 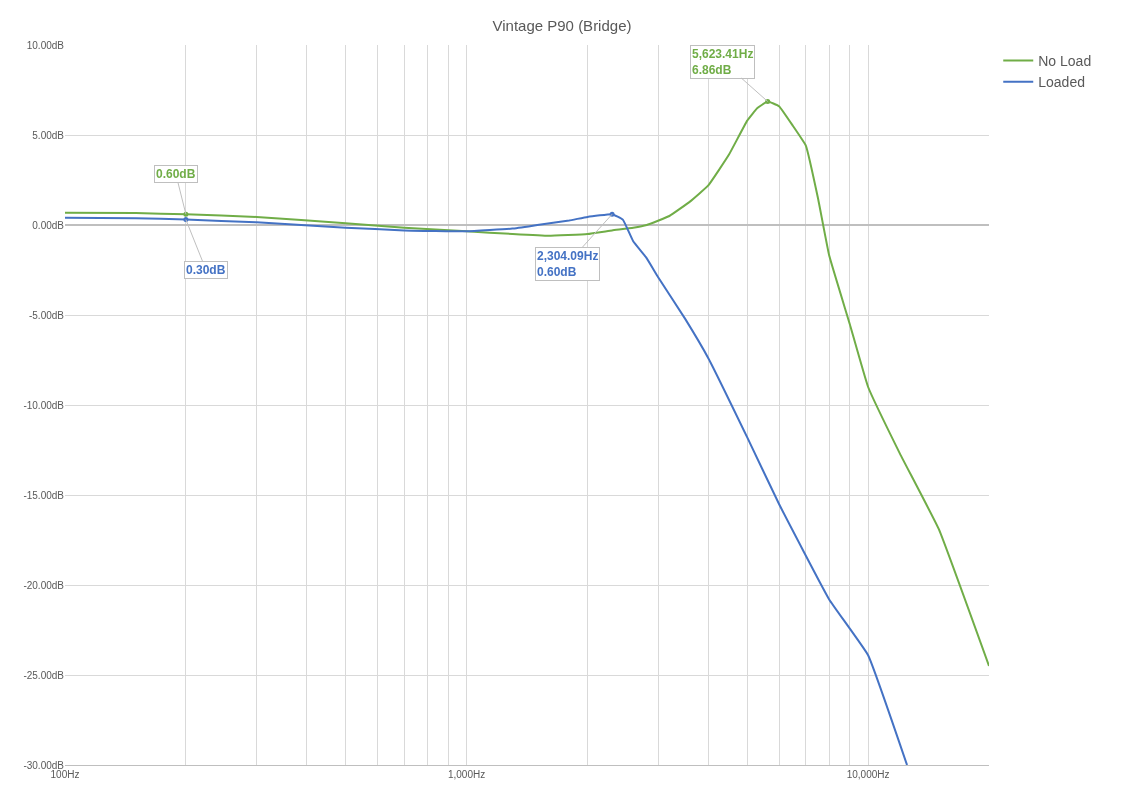 What do you see at coordinates (466, 774) in the screenshot?
I see `x-tick-label: 1,000Hz` at bounding box center [466, 774].